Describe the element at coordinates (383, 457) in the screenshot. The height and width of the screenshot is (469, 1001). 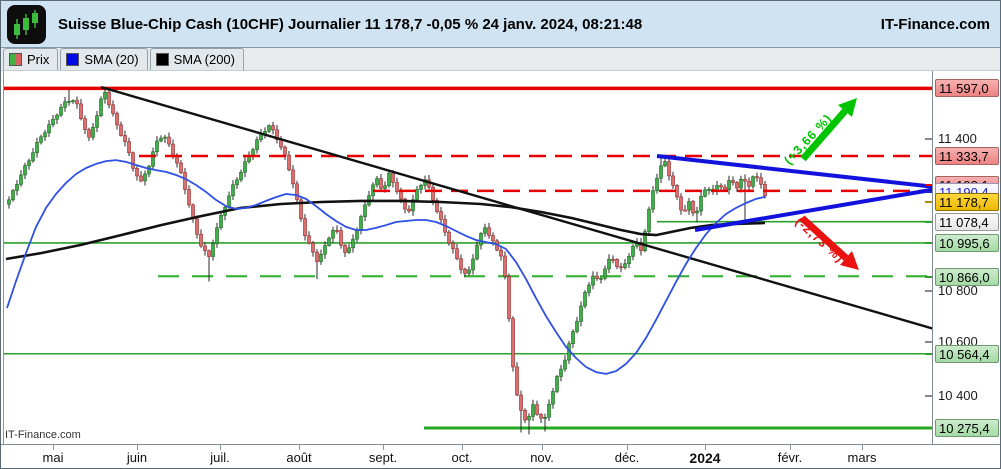
I see `month-label-sept: sept.` at that location.